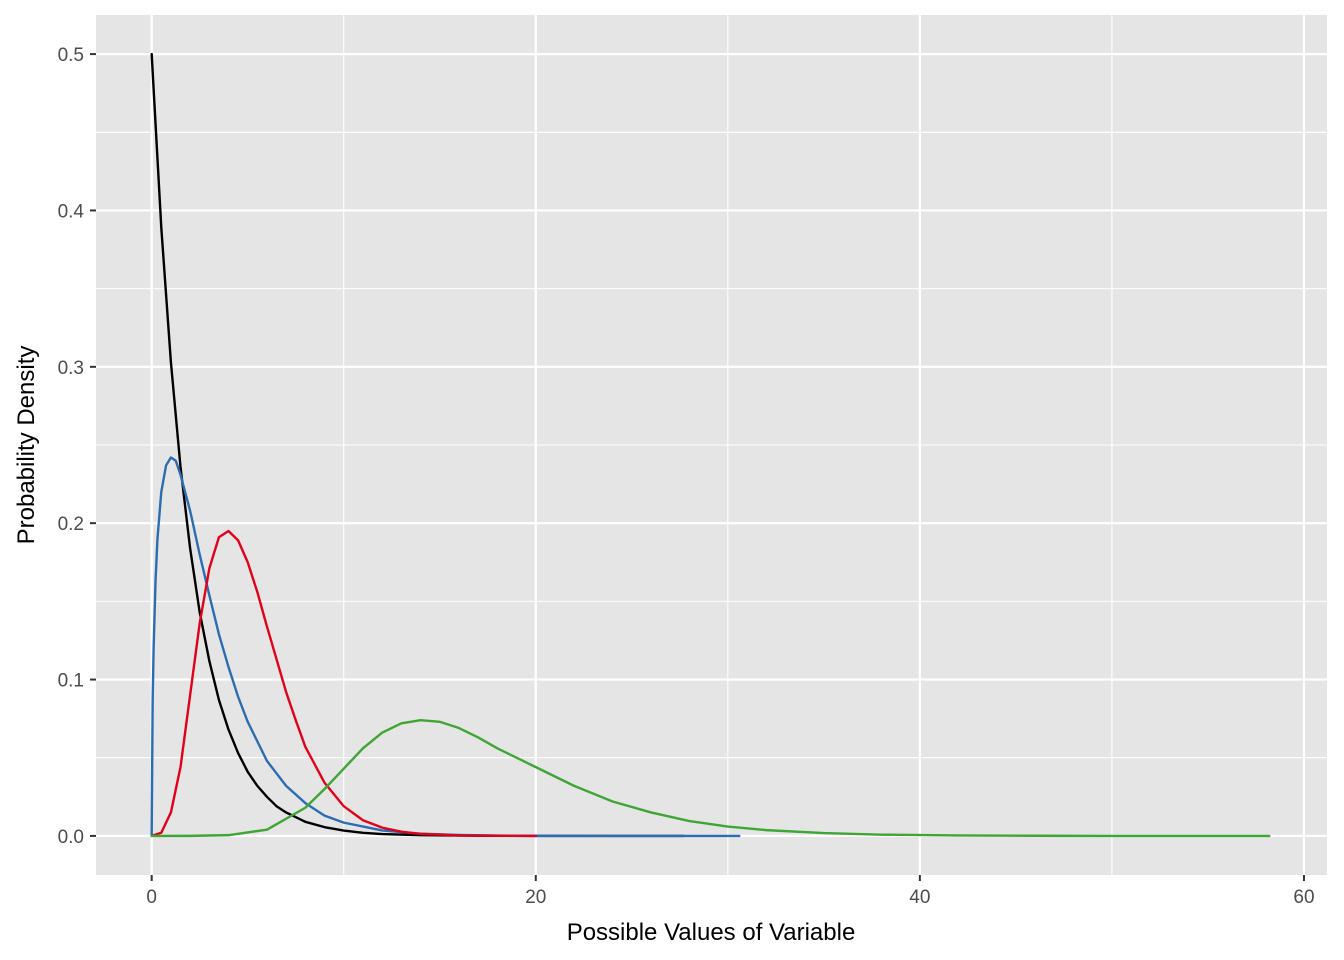 The width and height of the screenshot is (1344, 960). Describe the element at coordinates (71, 368) in the screenshot. I see `y-tick-label: 0.3` at that location.